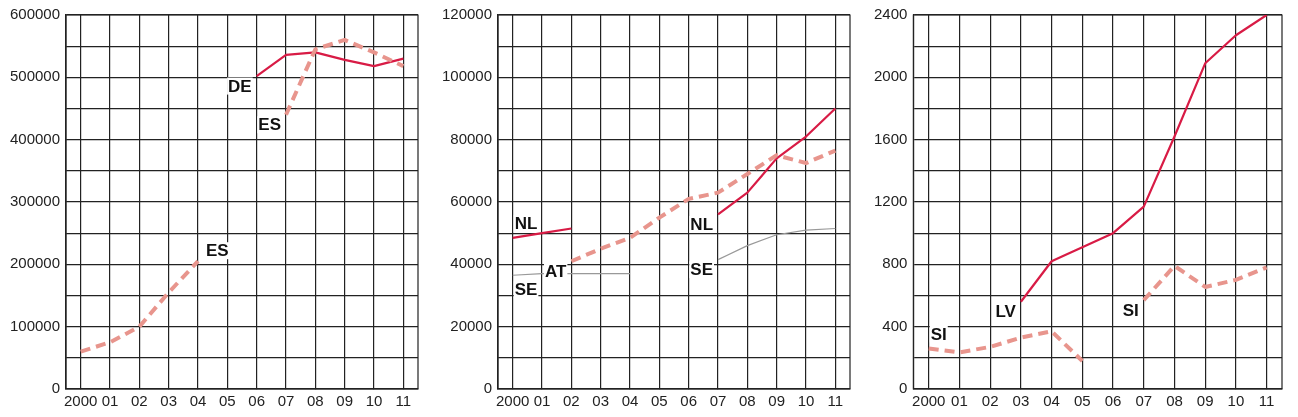  Describe the element at coordinates (890, 138) in the screenshot. I see `y-tick-label: 1600` at that location.